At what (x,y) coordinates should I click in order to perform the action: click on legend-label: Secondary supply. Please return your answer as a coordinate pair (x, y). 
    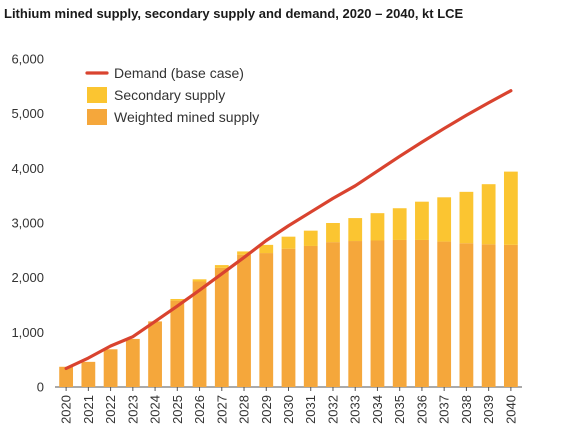
    Looking at the image, I should click on (169, 95).